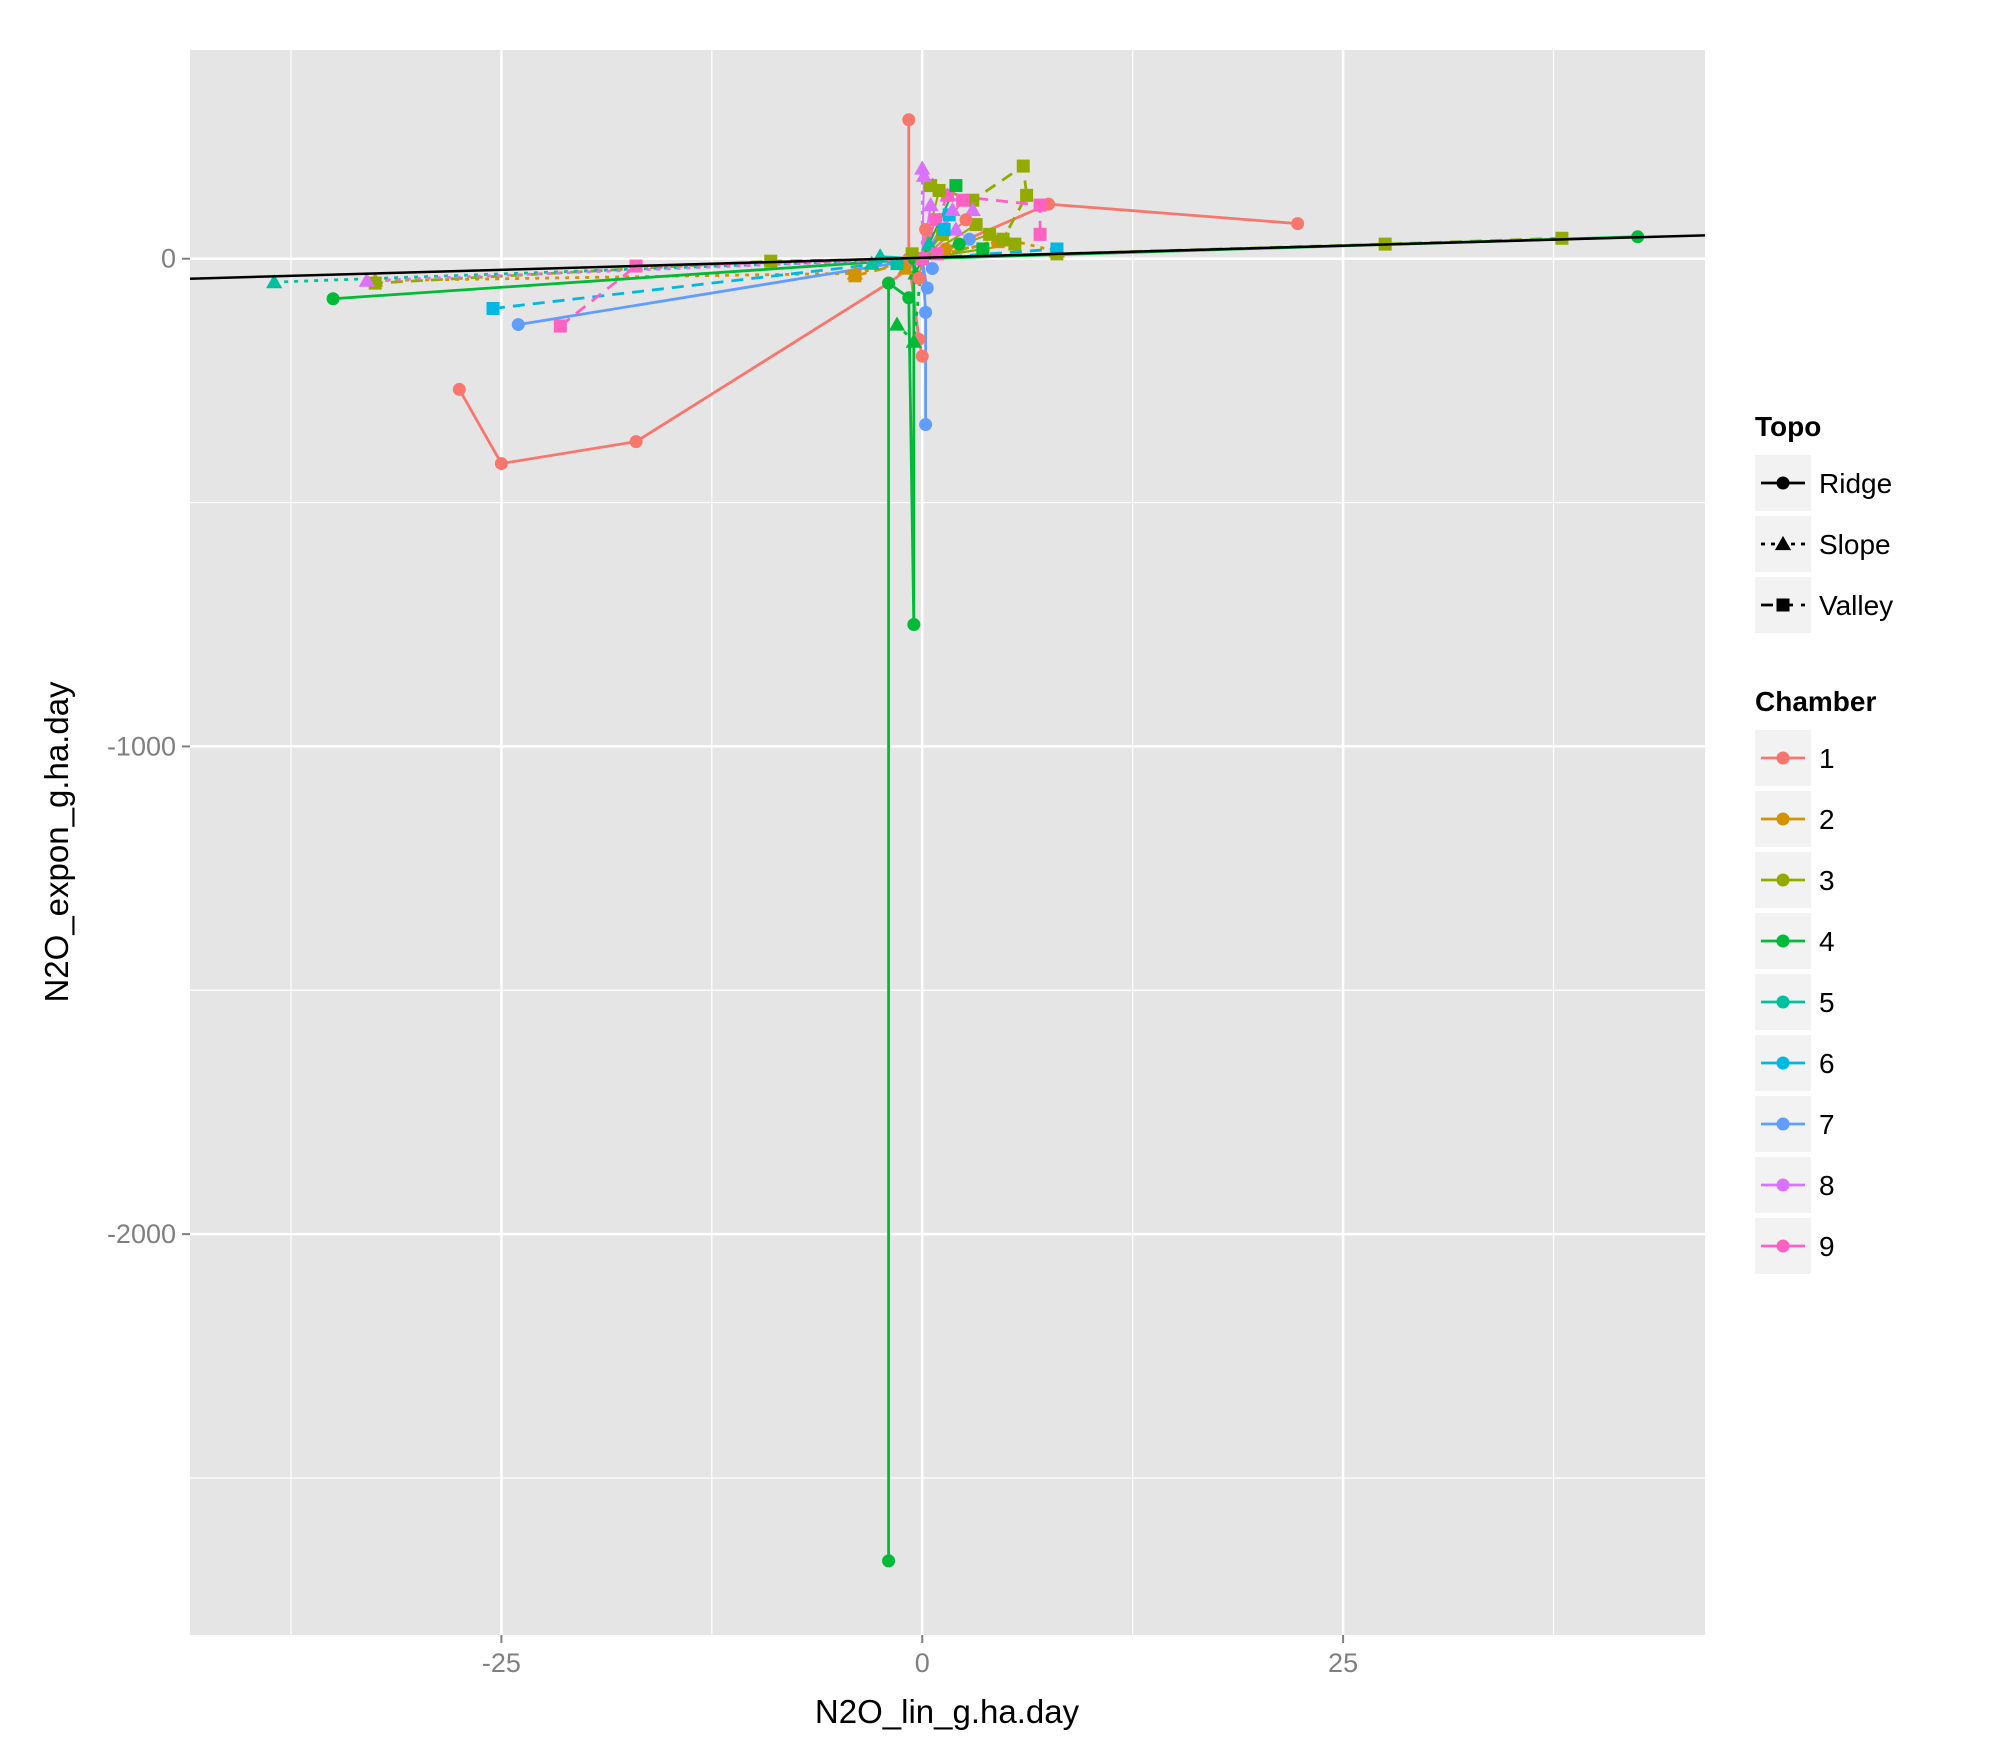  I want to click on y-axis-label: N2O_expon_g.ha.day, so click(56, 842).